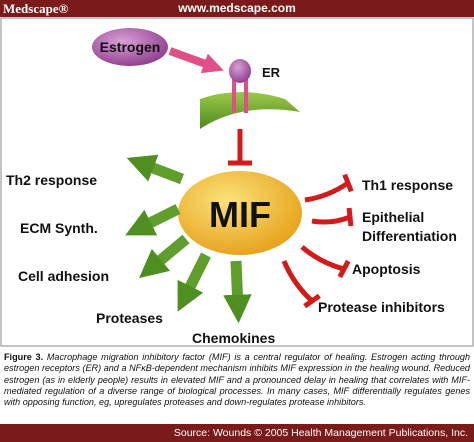 The image size is (474, 442). I want to click on mif-node, so click(240, 213).